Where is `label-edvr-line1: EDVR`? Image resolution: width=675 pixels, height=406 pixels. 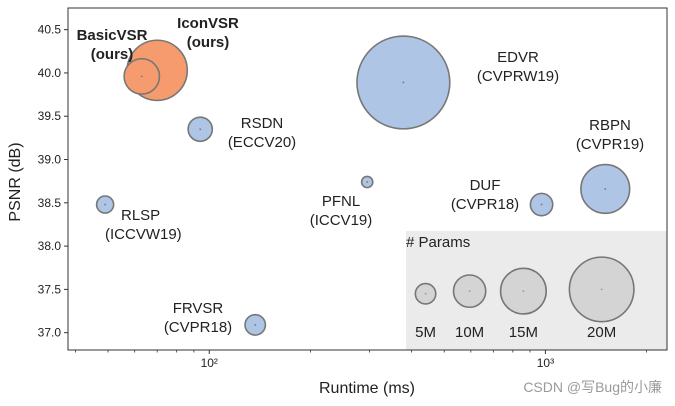 label-edvr-line1: EDVR is located at coordinates (518, 57).